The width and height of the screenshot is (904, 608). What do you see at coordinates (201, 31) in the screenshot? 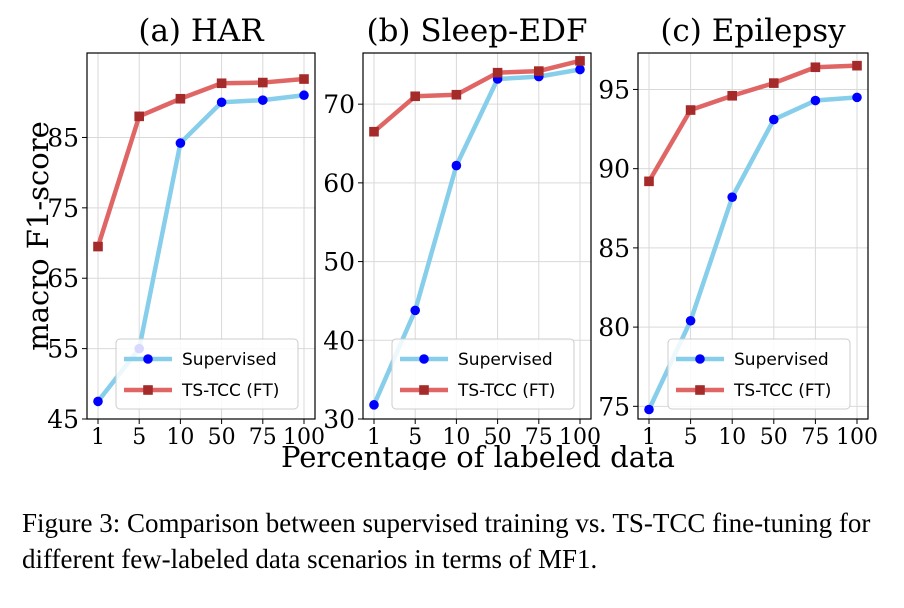
I see `chart-title: (a) HAR` at bounding box center [201, 31].